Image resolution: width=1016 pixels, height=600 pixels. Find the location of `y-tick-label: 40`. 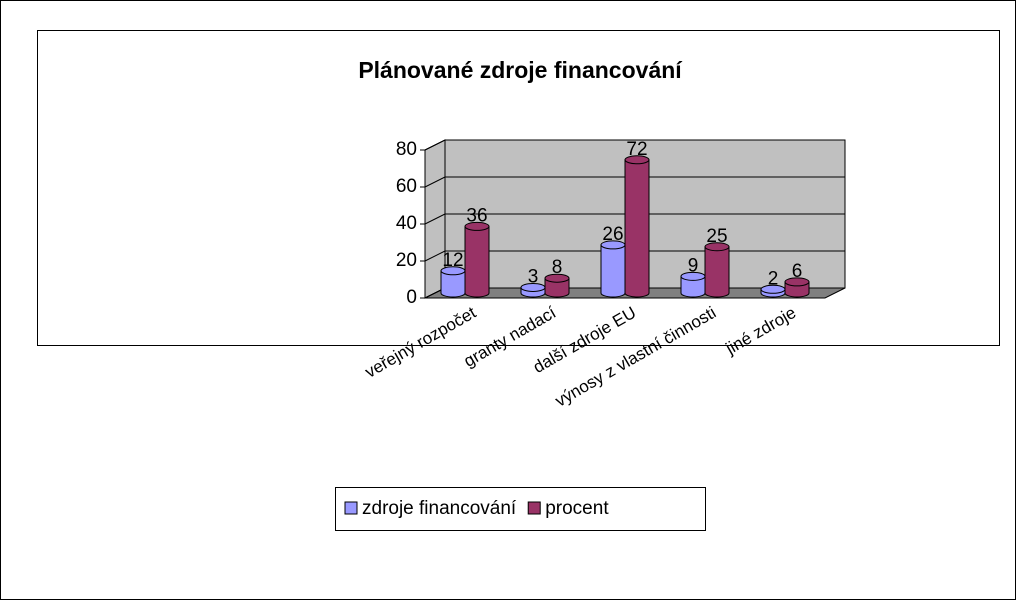

y-tick-label: 40 is located at coordinates (406, 223).